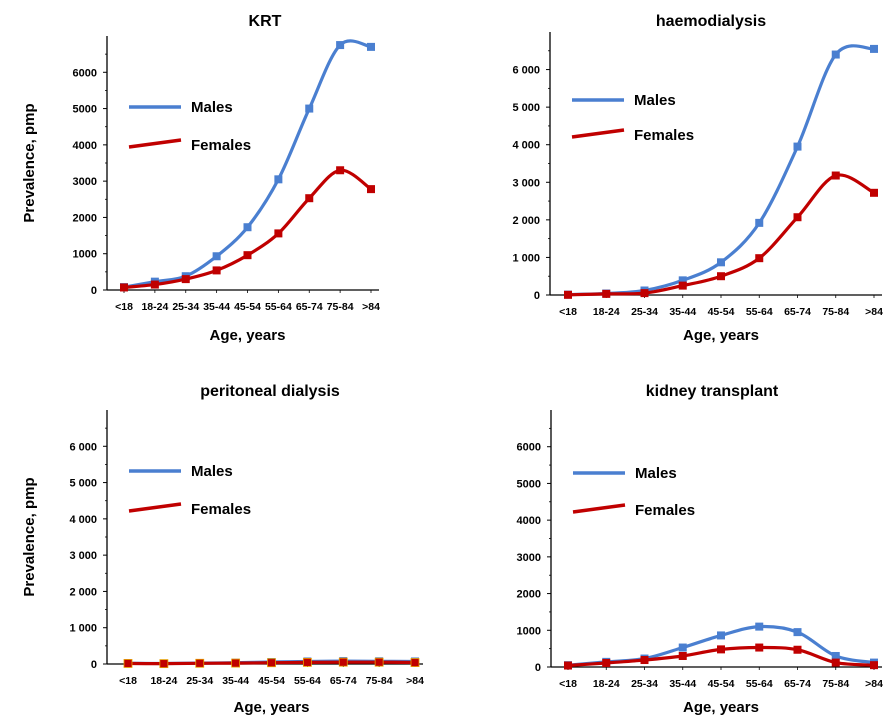 This screenshot has width=888, height=724. Describe the element at coordinates (85, 146) in the screenshot. I see `y-tick-label: 4000` at that location.